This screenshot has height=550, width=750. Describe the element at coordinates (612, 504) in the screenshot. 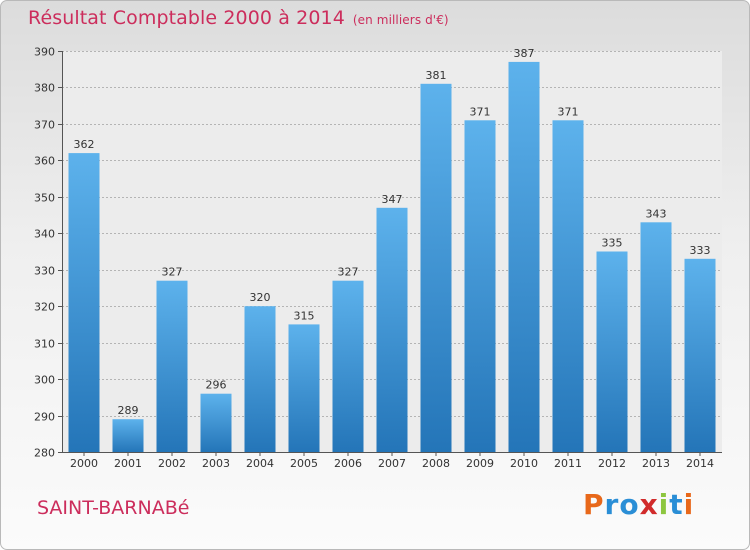

I see `logo-letter: r` at that location.